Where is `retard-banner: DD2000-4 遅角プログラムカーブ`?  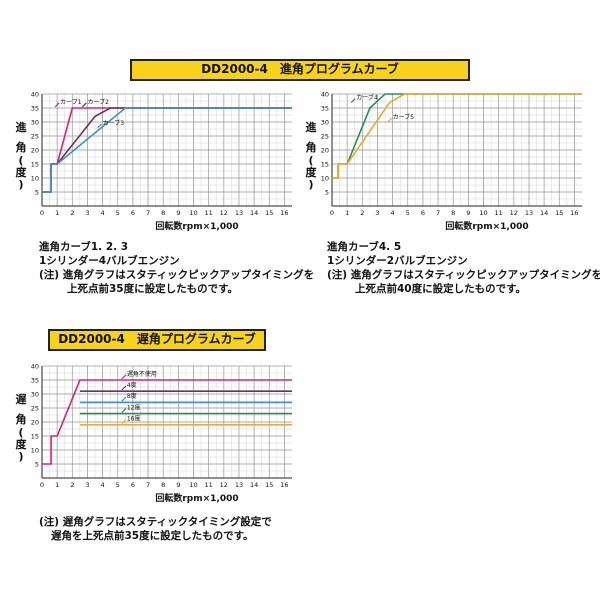 retard-banner: DD2000-4 遅角プログラムカーブ is located at coordinates (157, 340).